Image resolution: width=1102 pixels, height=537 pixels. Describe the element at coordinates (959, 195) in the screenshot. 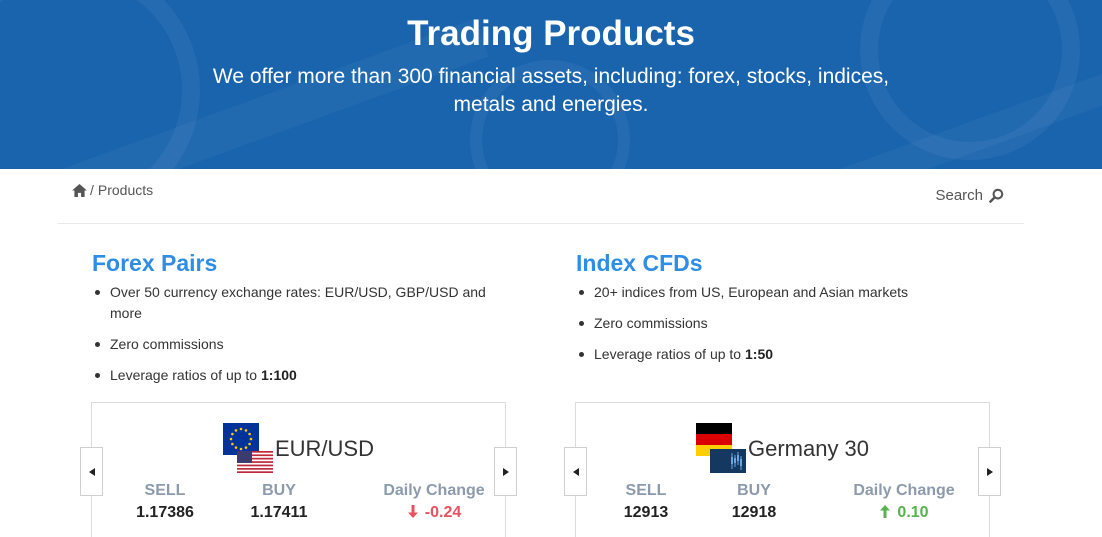

I see `search-label: Search` at that location.